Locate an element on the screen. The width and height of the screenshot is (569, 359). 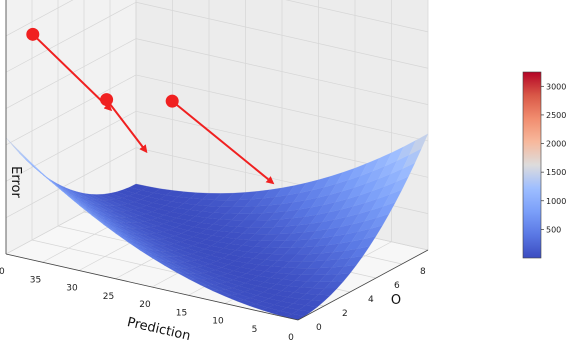
x-tick-label: 40 is located at coordinates (2, 272).